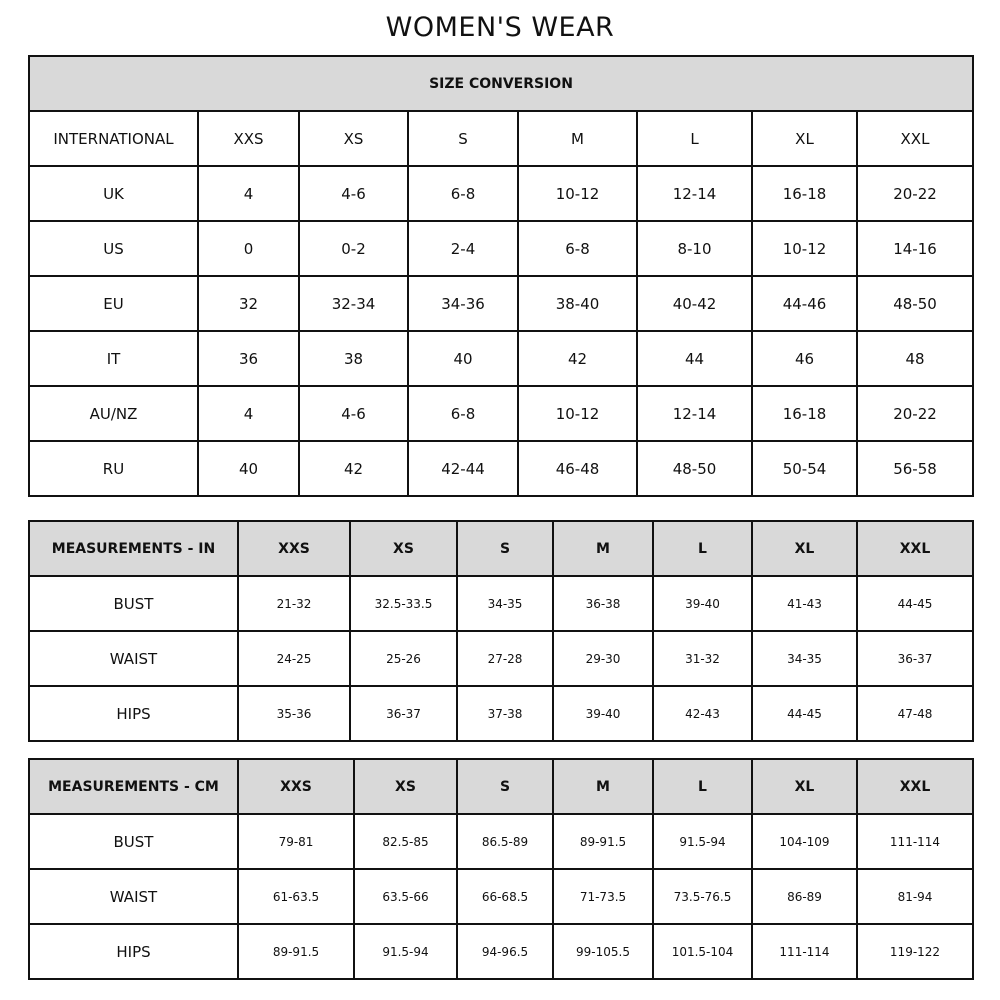 Image resolution: width=1000 pixels, height=1000 pixels. Describe the element at coordinates (915, 951) in the screenshot. I see `table-cell: 119-122` at that location.